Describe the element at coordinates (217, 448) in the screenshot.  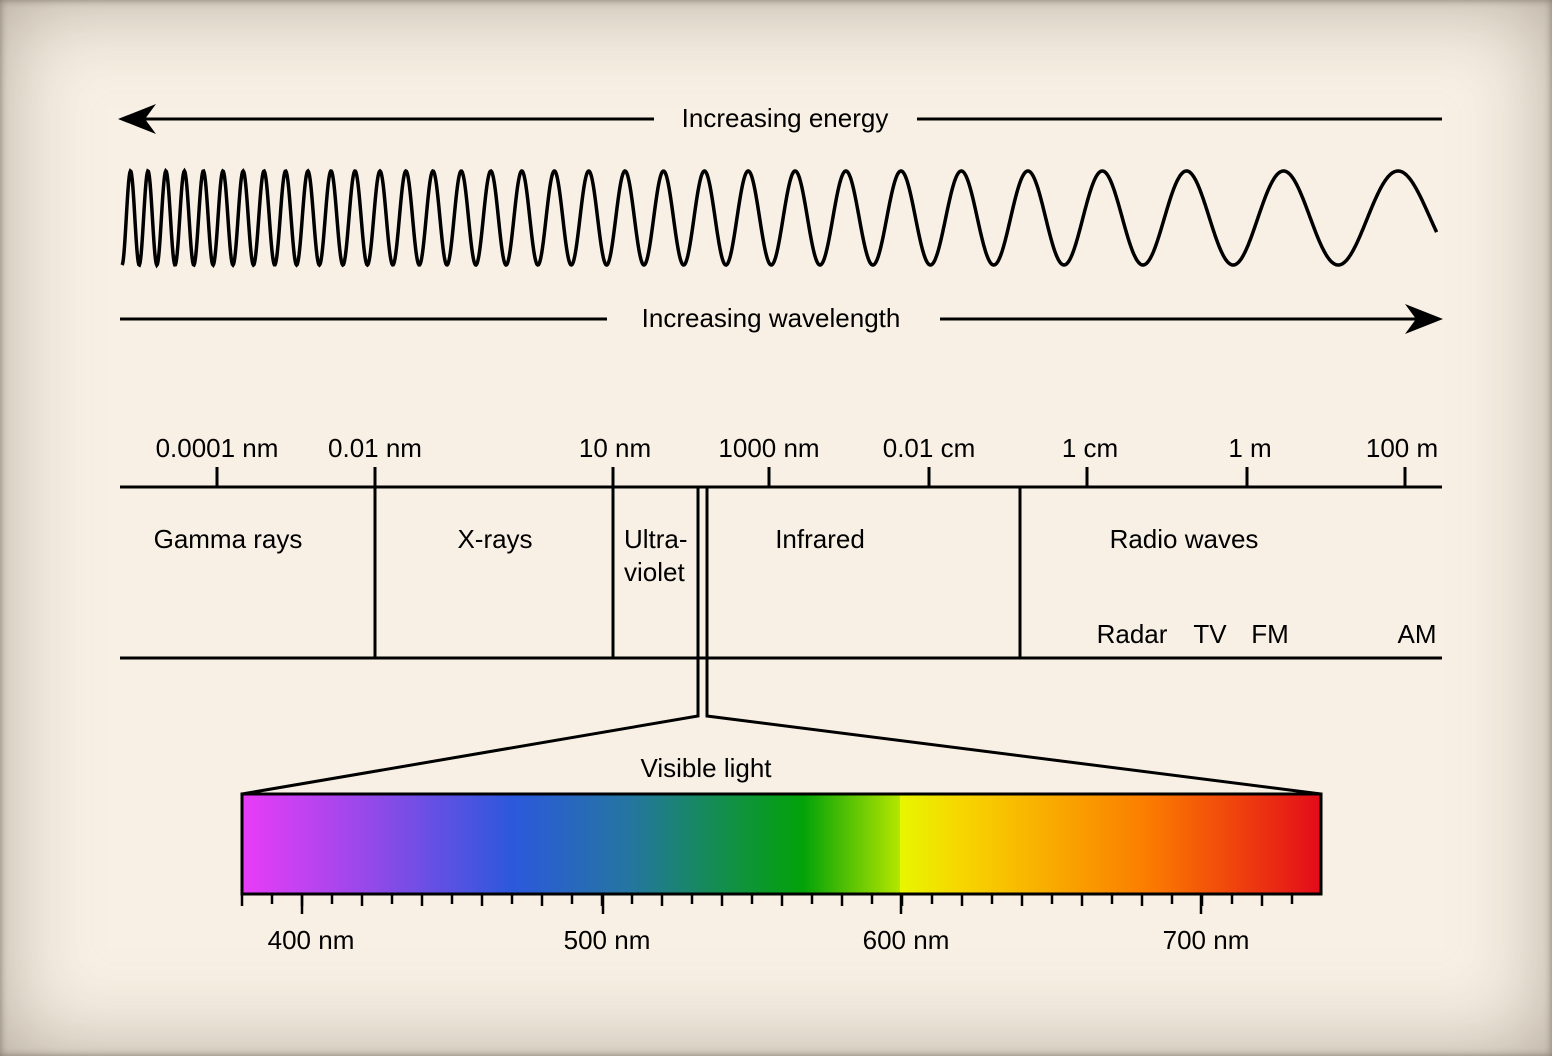
I see `scale-tick-label: 0.0001 nm` at that location.